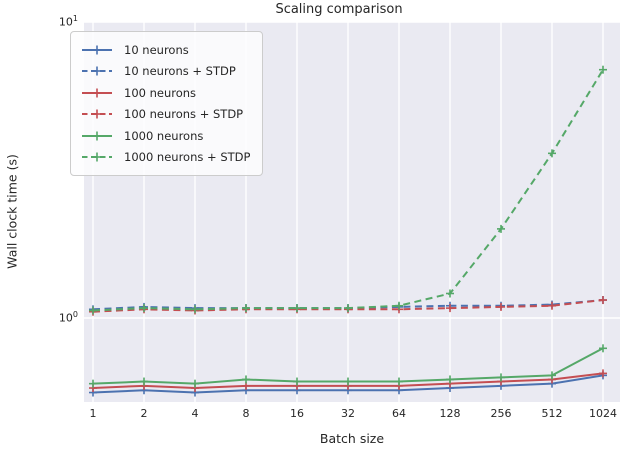 The height and width of the screenshot is (456, 626). Describe the element at coordinates (339, 9) in the screenshot. I see `chart-title: Scaling comparison` at that location.